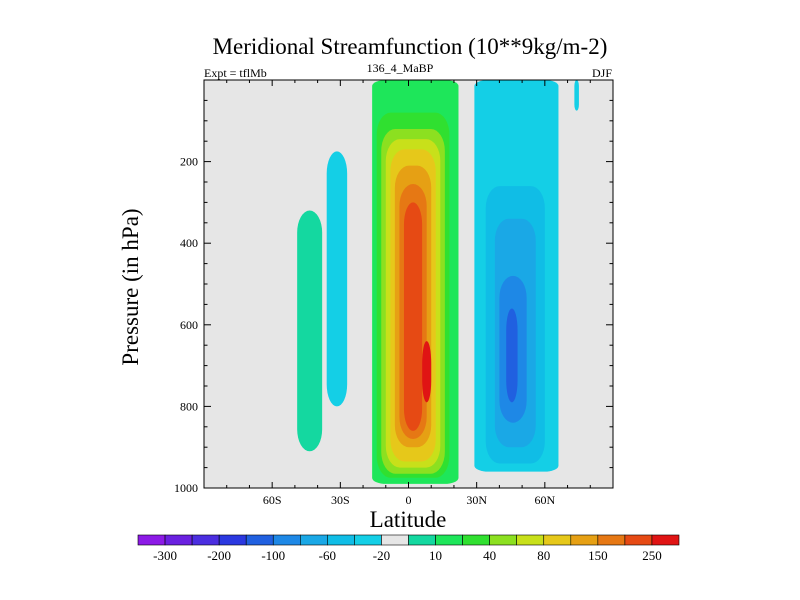 The height and width of the screenshot is (600, 800). I want to click on y-axis-title: Pressure (in hPa), so click(130, 286).